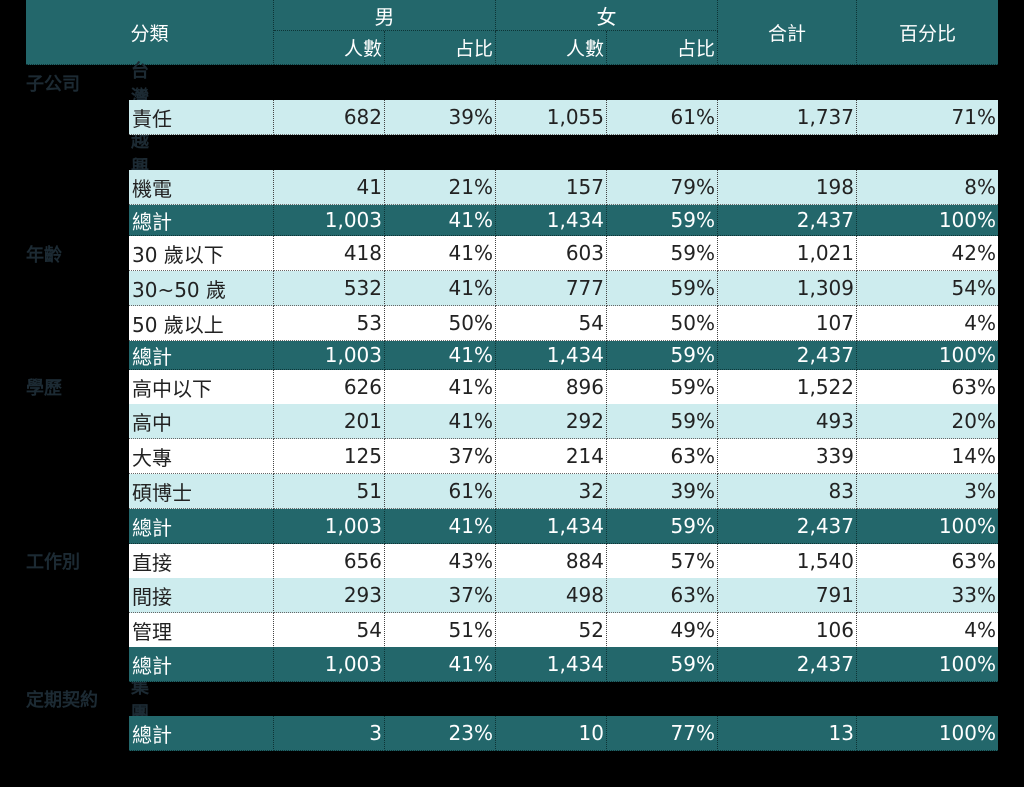 The height and width of the screenshot is (787, 1024). I want to click on group-age: 年齡, so click(44, 255).